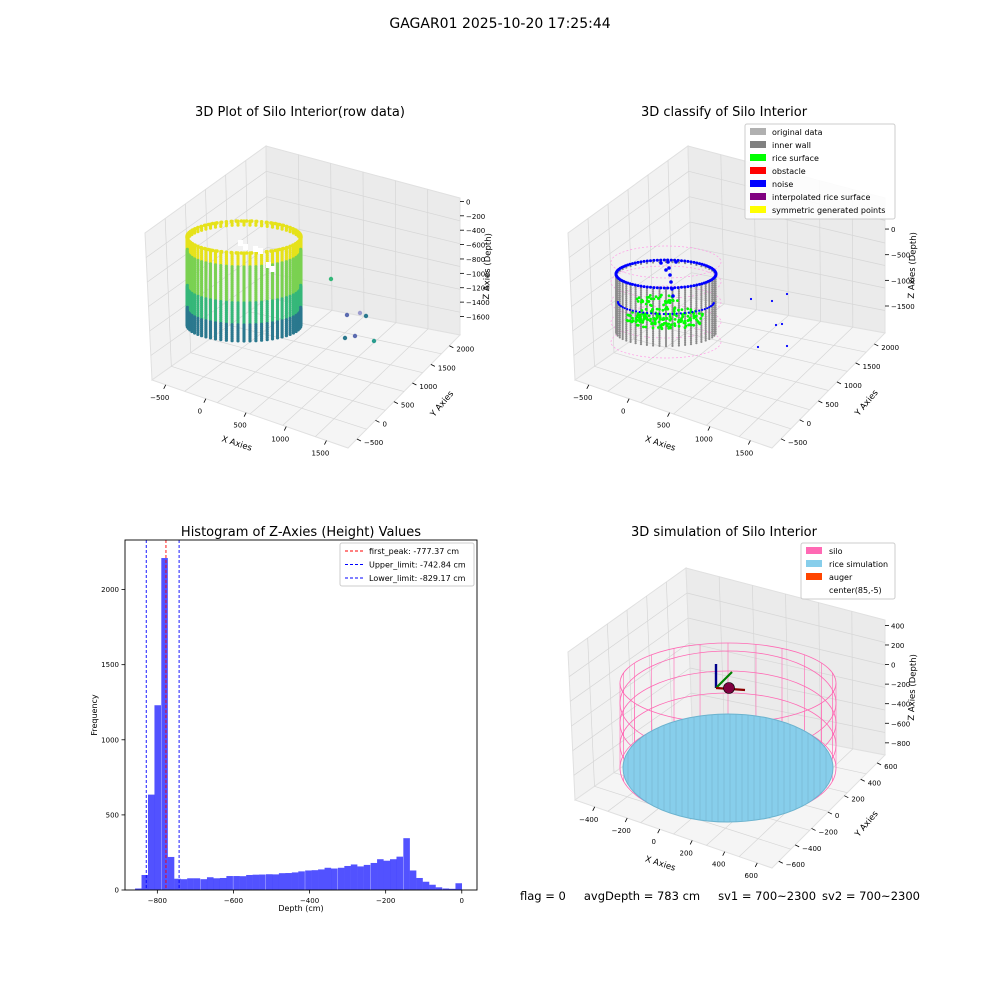 Image resolution: width=1000 pixels, height=1000 pixels. Describe the element at coordinates (867, 403) in the screenshot. I see `y-axis-label: Y Axies` at that location.